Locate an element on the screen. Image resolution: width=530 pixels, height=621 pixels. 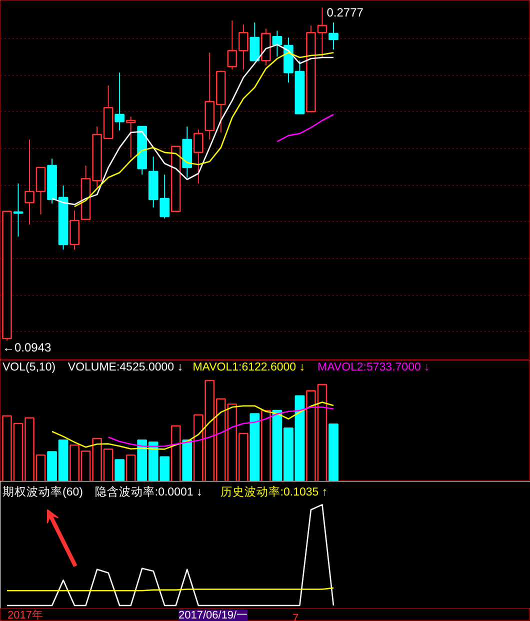
text: 2017年 is located at coordinates (25, 615).